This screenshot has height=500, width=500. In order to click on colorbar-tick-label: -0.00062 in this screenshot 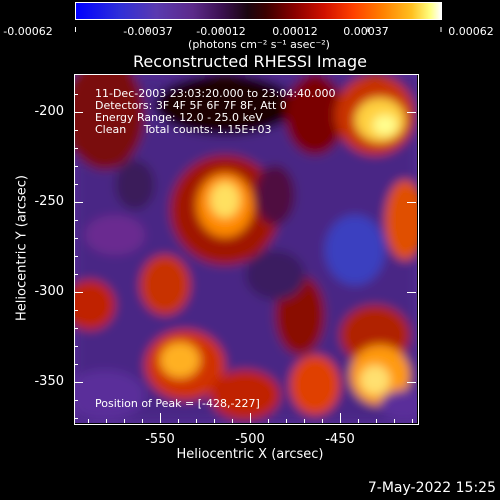, I will do `click(28, 31)`.